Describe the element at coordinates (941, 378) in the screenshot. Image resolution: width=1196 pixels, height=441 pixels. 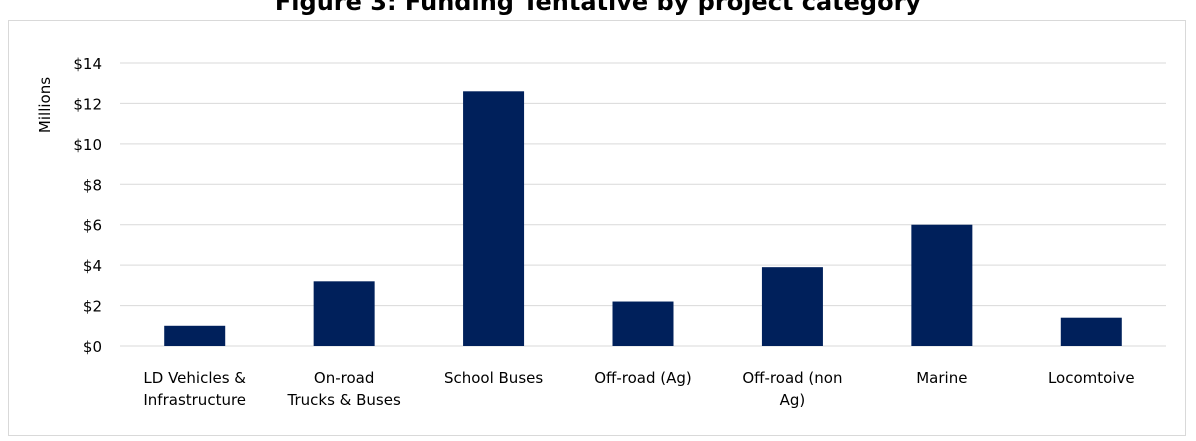
I see `x-tick-label: Marine` at that location.